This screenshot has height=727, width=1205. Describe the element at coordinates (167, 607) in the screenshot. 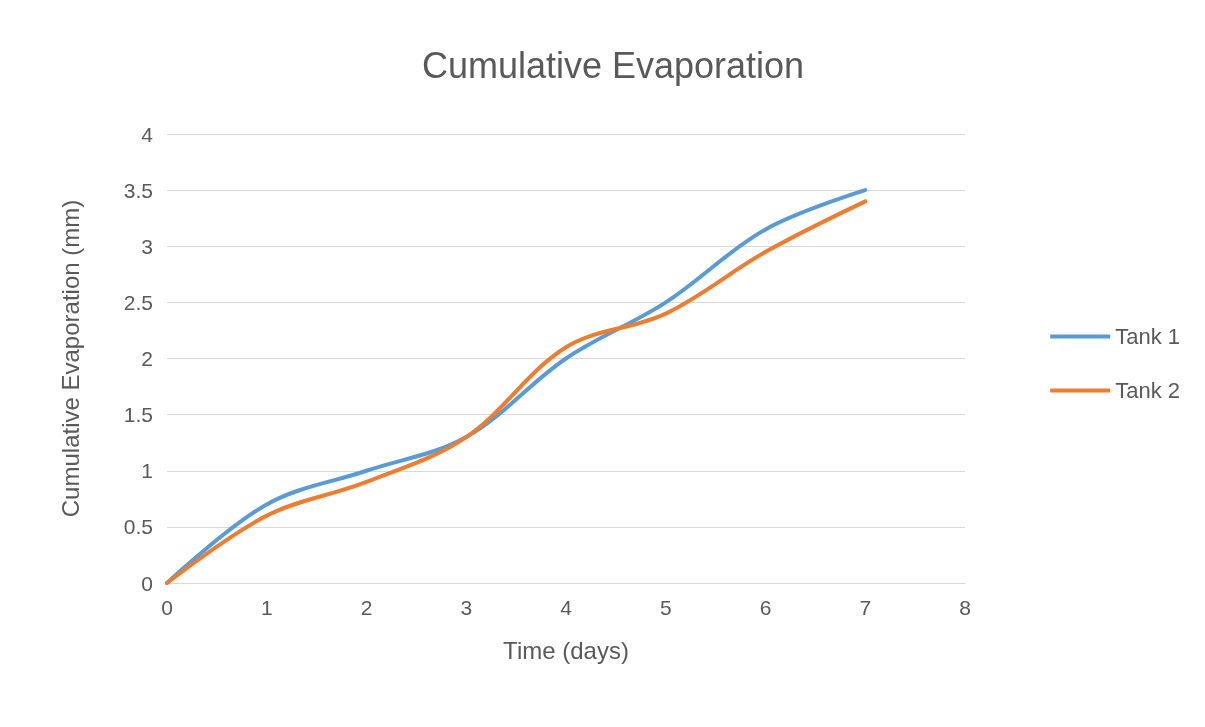

I see `x-tick-label: 0` at that location.